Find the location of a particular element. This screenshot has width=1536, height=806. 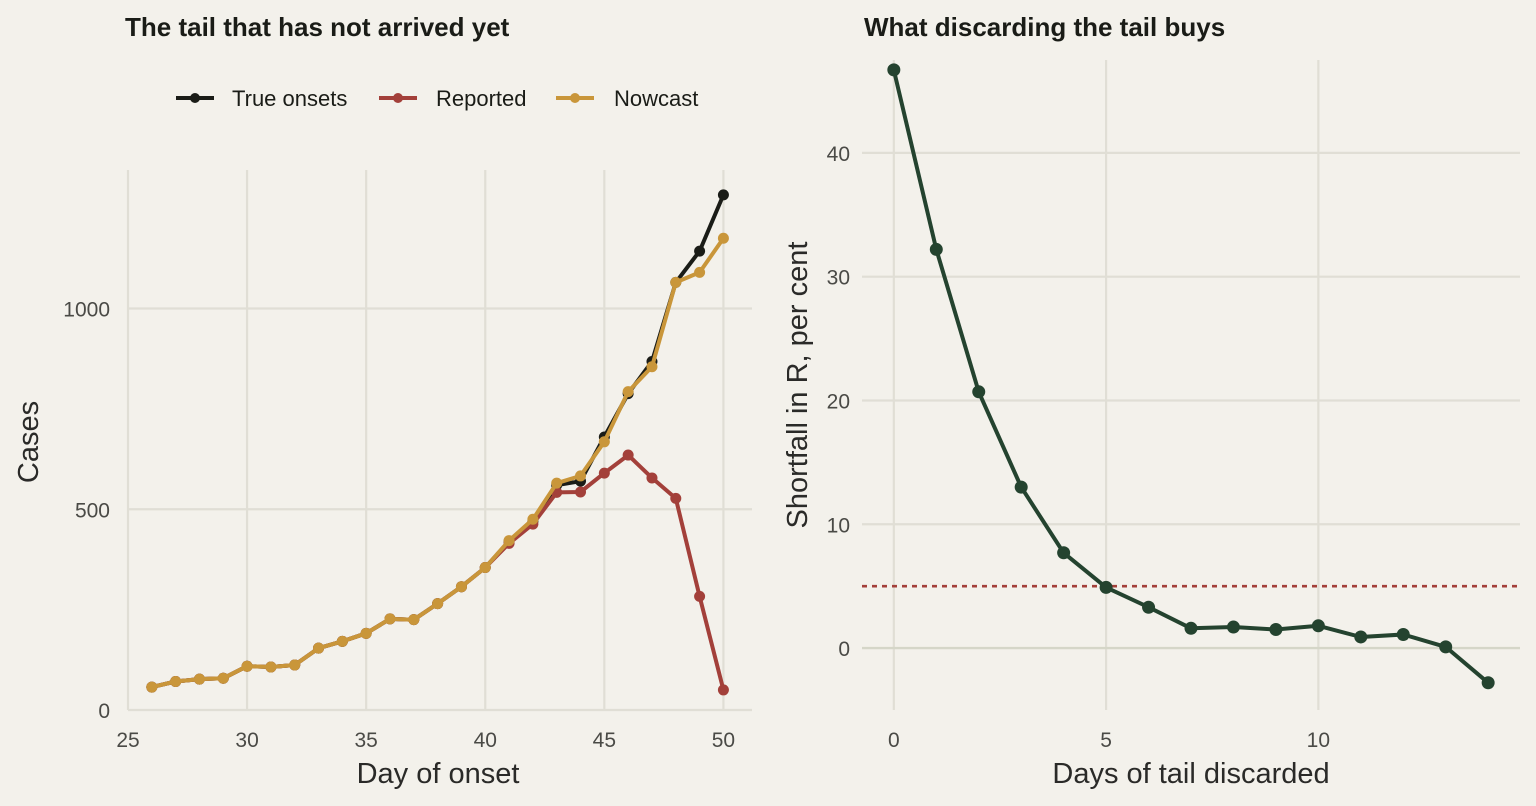

legend-label-true-onsets: True onsets is located at coordinates (289, 98).